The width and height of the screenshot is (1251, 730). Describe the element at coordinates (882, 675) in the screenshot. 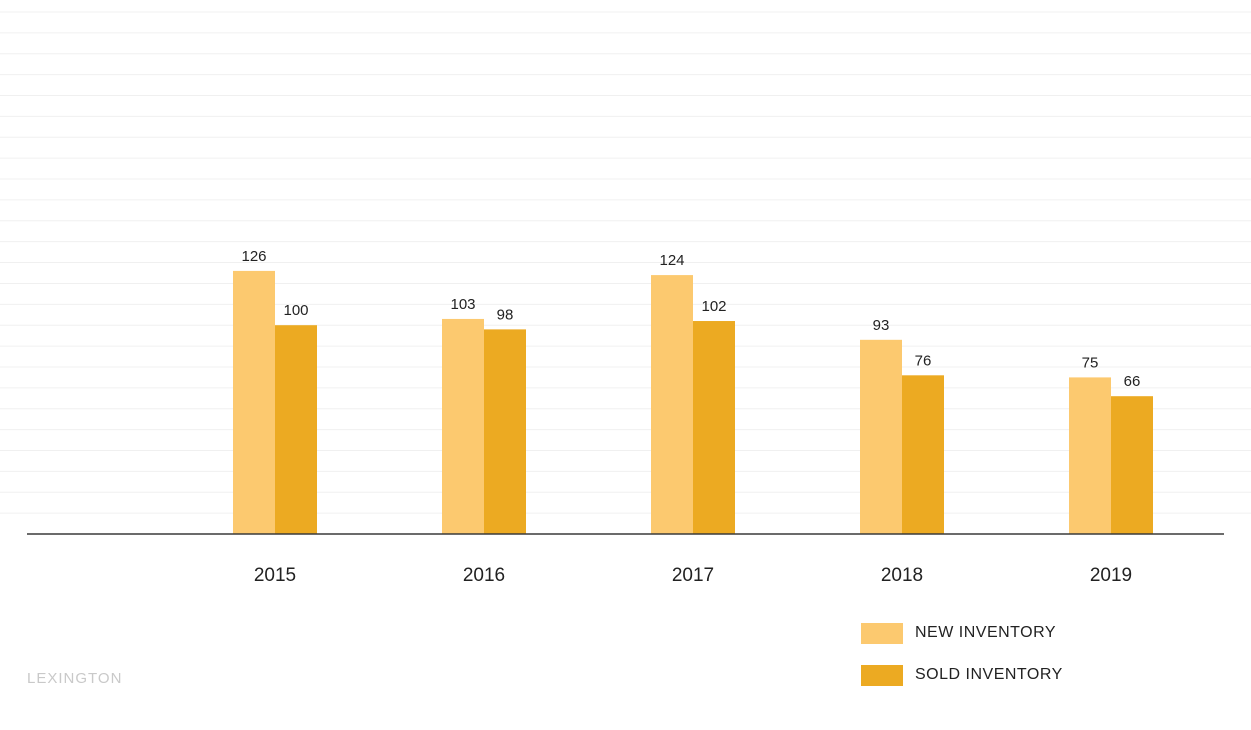

I see `legend-swatch-sold` at that location.